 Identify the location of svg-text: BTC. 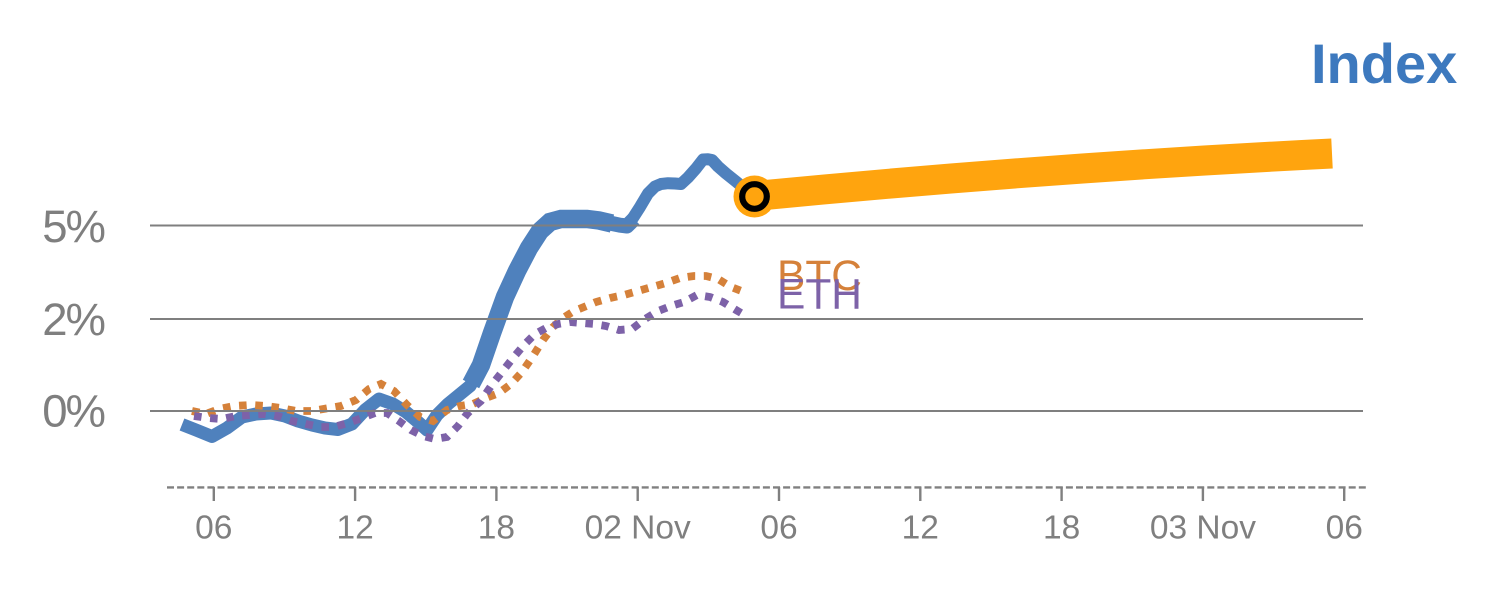
(819, 276).